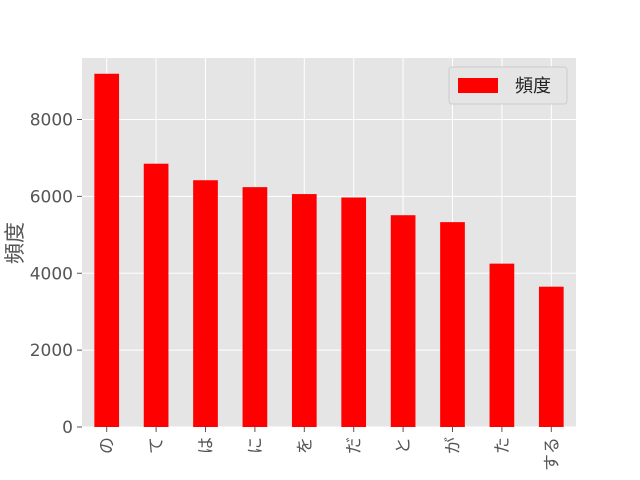 This screenshot has width=640, height=480. I want to click on x-tick-label: を, so click(305, 445).